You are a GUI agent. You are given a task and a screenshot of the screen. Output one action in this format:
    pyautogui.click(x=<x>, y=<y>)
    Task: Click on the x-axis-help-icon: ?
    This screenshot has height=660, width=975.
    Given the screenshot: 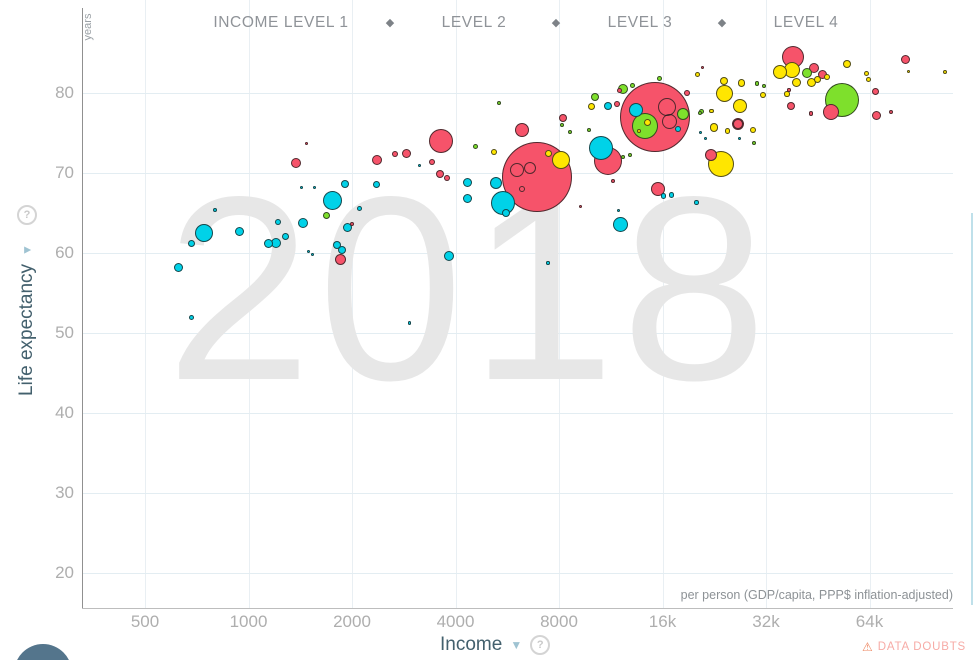 What is the action you would take?
    pyautogui.click(x=540, y=645)
    